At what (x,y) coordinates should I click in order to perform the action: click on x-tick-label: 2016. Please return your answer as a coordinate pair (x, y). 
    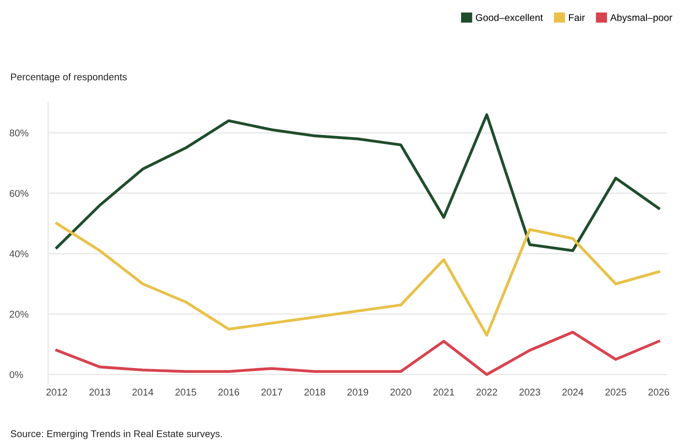
    Looking at the image, I should click on (229, 392).